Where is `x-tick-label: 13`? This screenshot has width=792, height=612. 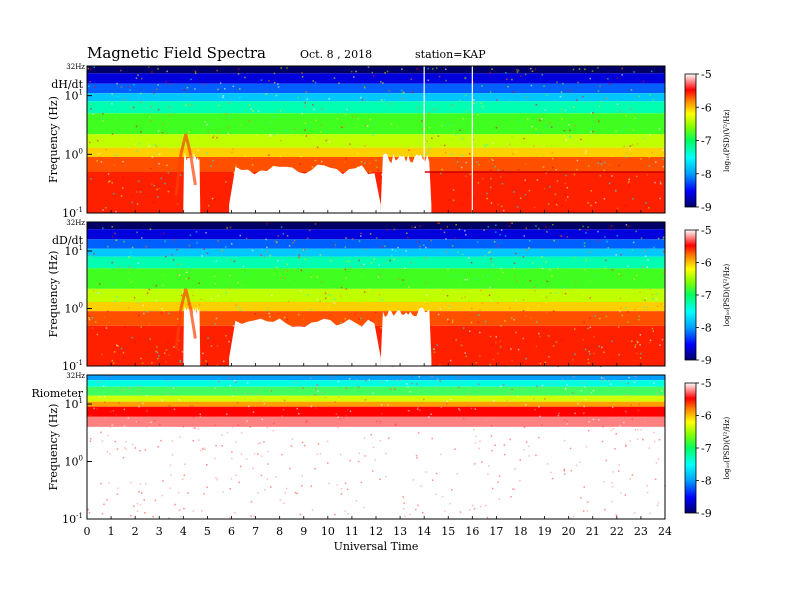
x-tick-label: 13 is located at coordinates (400, 531).